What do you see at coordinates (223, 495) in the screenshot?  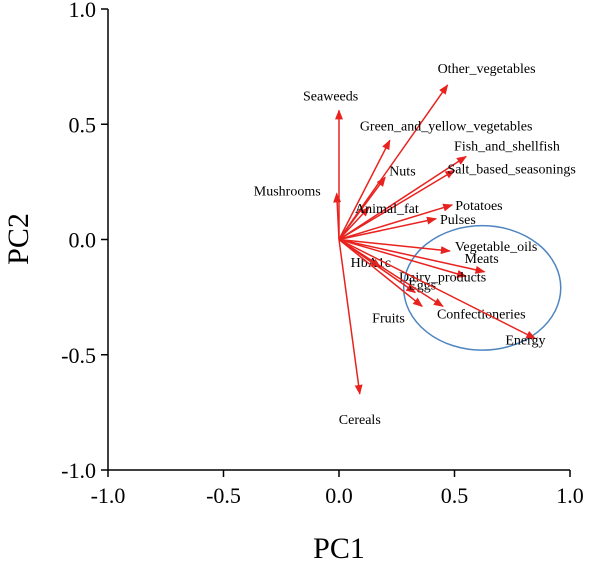 I see `x-tick-label: -0.5` at bounding box center [223, 495].